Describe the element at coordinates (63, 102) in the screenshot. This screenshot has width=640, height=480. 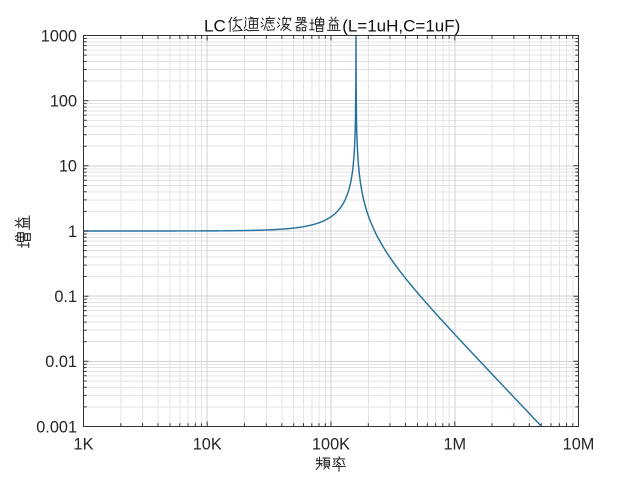
I see `svg-text: 100` at that location.